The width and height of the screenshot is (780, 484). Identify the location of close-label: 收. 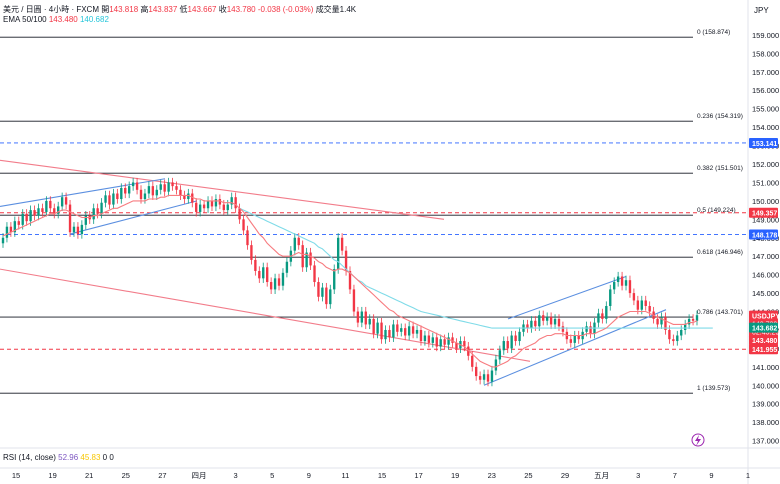
(222, 9).